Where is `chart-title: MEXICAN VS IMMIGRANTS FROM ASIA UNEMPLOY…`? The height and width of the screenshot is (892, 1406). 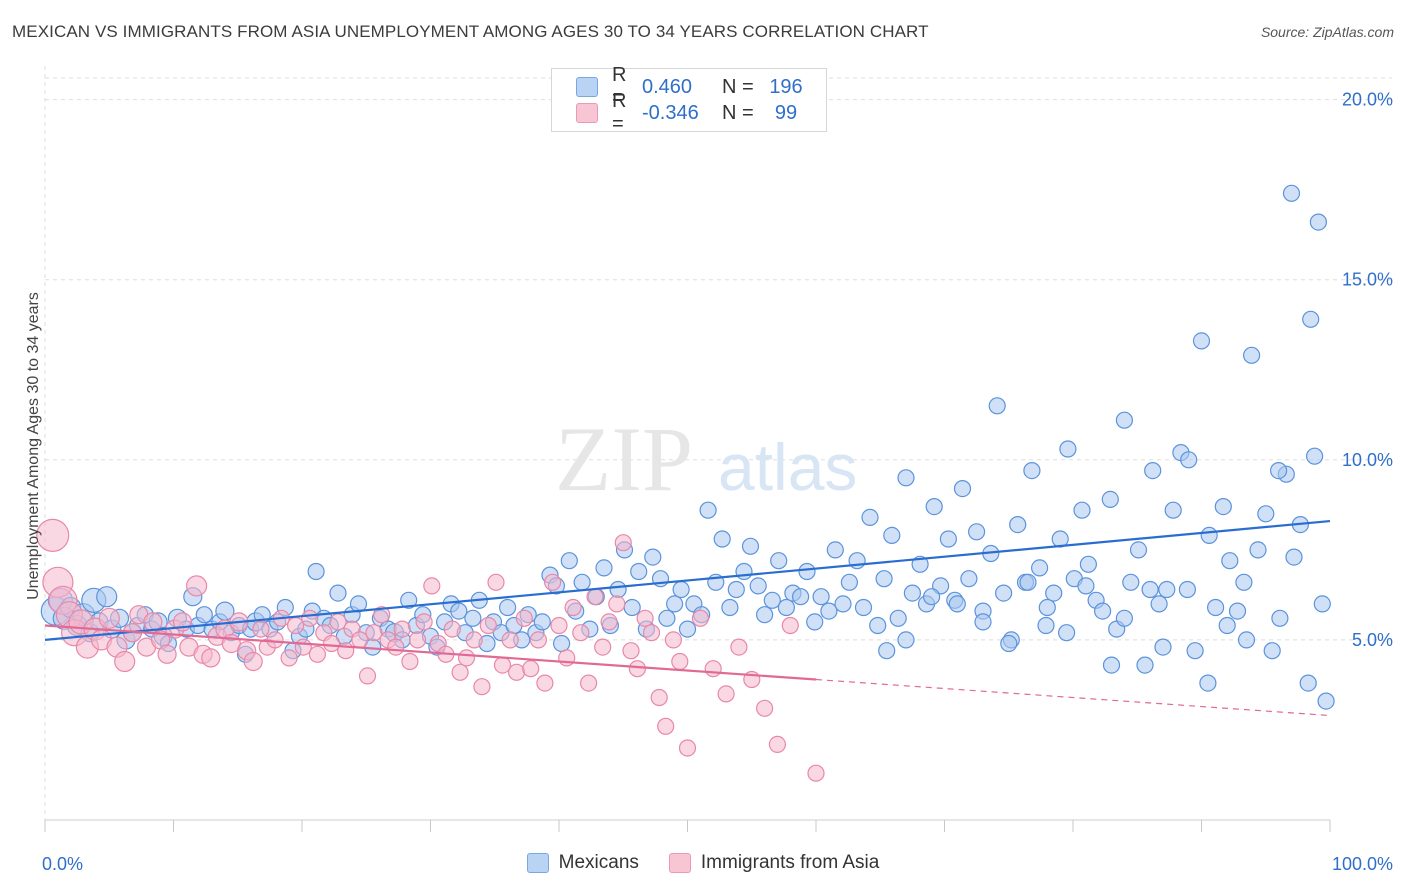
chart-title: MEXICAN VS IMMIGRANTS FROM ASIA UNEMPLOY… is located at coordinates (470, 31).